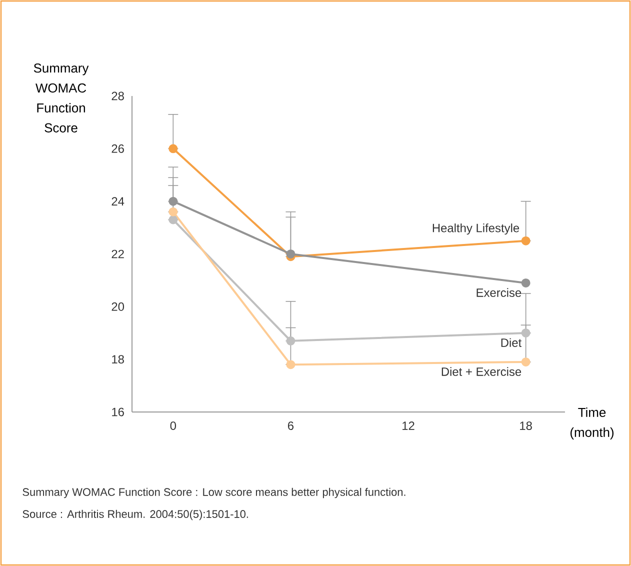 This screenshot has height=566, width=631. I want to click on x-axis-title: Time (month), so click(592, 424).